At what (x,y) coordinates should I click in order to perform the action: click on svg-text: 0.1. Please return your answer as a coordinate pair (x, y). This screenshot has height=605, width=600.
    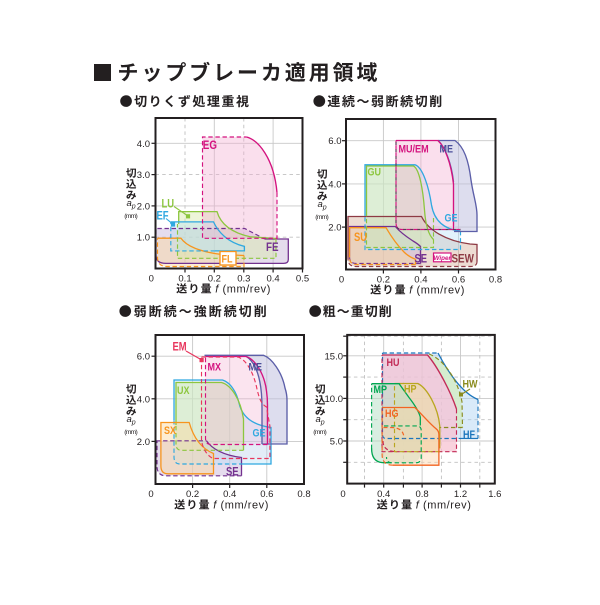
    Looking at the image, I should click on (184, 279).